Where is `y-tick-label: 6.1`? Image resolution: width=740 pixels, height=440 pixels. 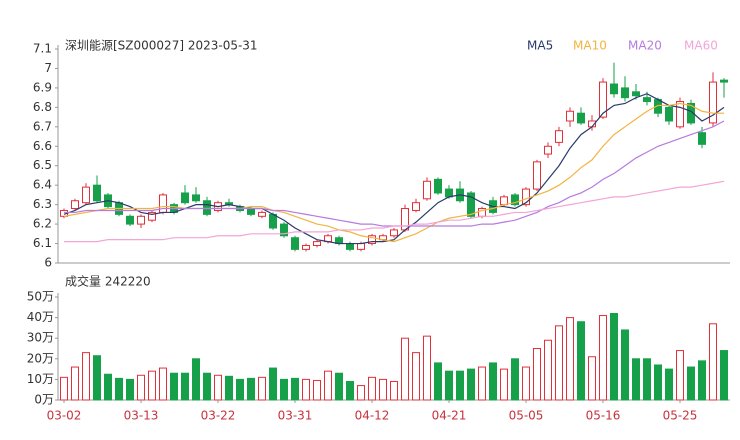 y-tick-label: 6.1 is located at coordinates (42, 243).